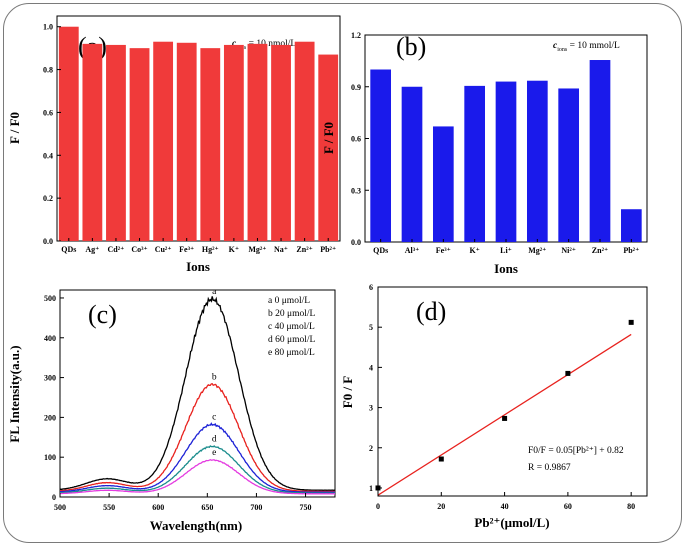  What do you see at coordinates (48, 27) in the screenshot?
I see `panel-a-y-tick-label-5: 1.0` at bounding box center [48, 27].